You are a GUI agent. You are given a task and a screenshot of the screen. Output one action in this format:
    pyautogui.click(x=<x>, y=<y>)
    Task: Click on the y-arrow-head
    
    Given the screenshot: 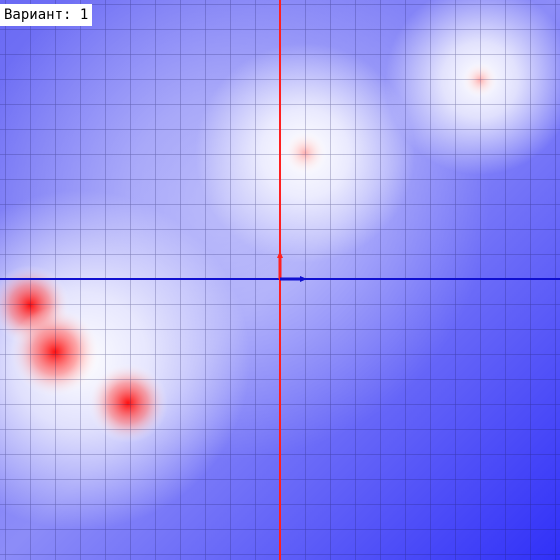 What is the action you would take?
    pyautogui.click(x=280, y=254)
    